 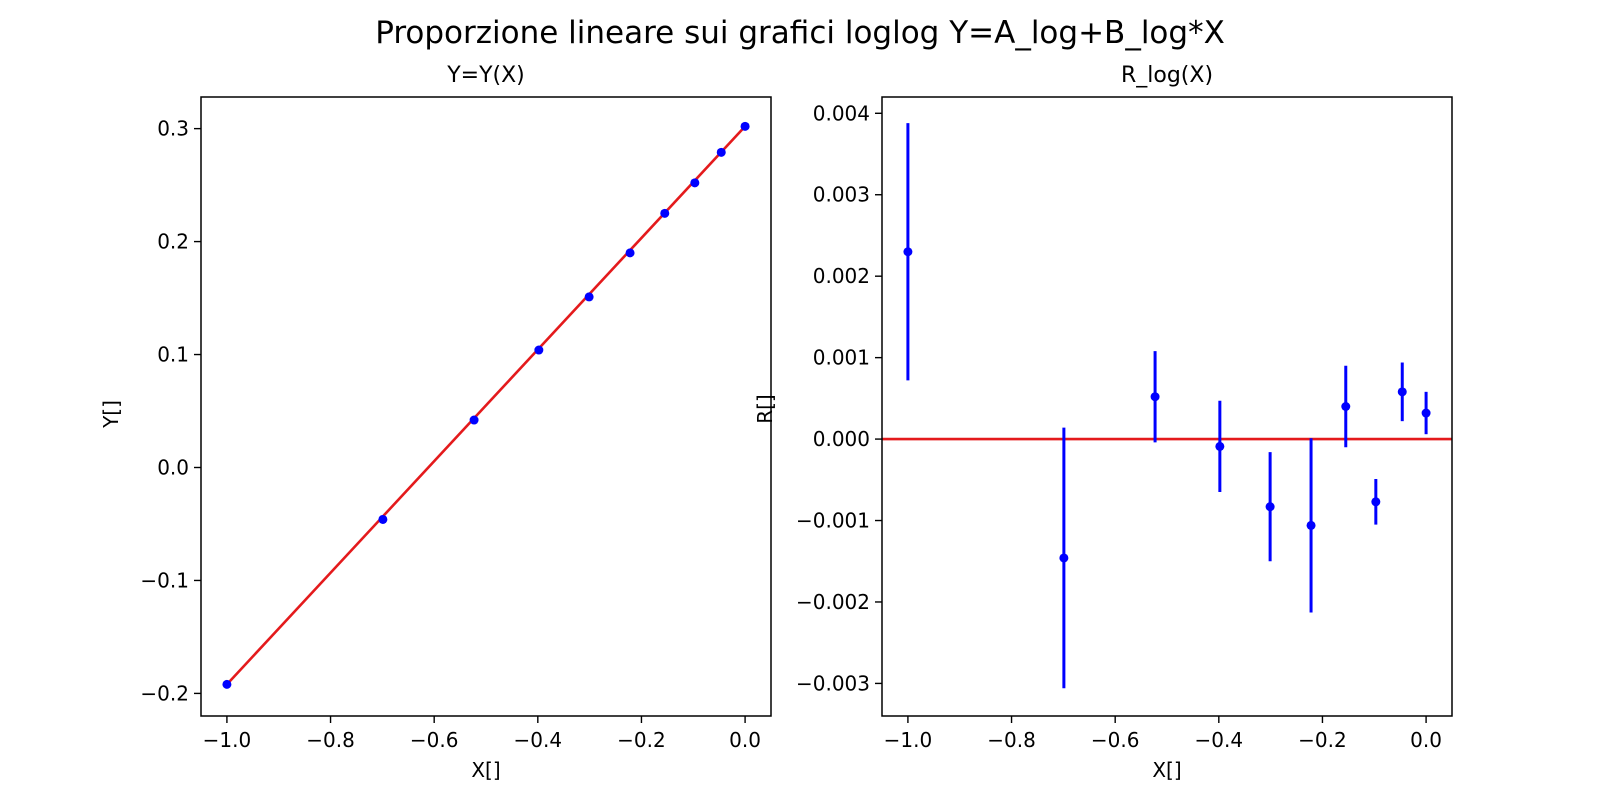 I want to click on right-panel-xlabel: X[], so click(x=1166, y=770).